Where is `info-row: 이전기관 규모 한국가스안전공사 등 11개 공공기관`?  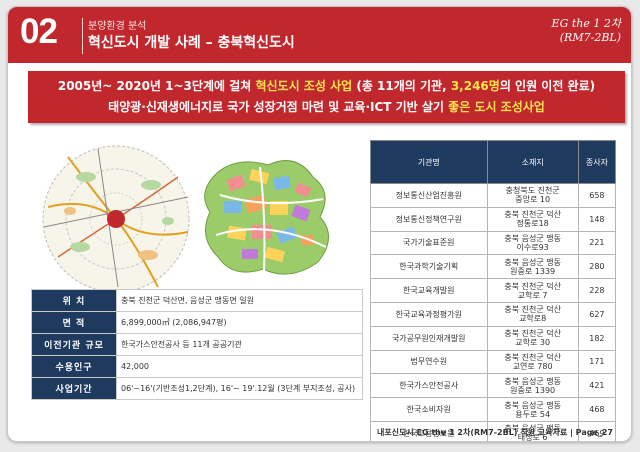 info-row: 이전기관 규모 한국가스안전공사 등 11개 공공기관 is located at coordinates (197, 344).